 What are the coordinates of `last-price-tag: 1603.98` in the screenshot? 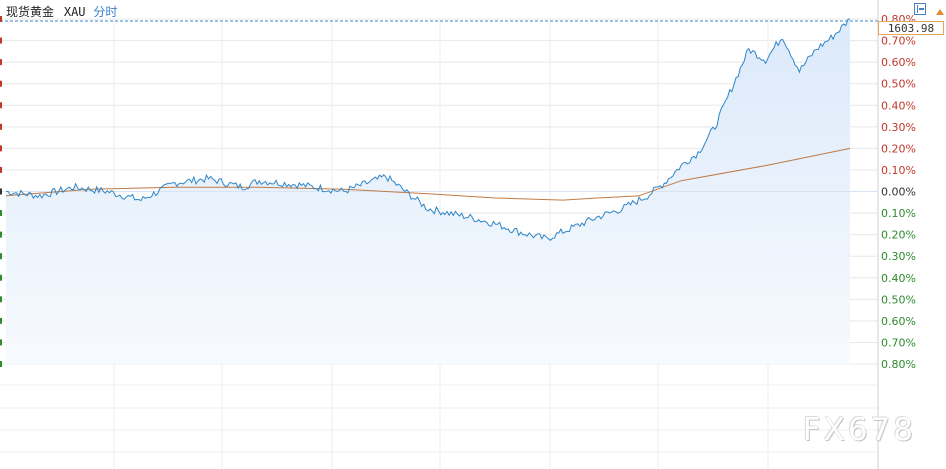 It's located at (911, 28).